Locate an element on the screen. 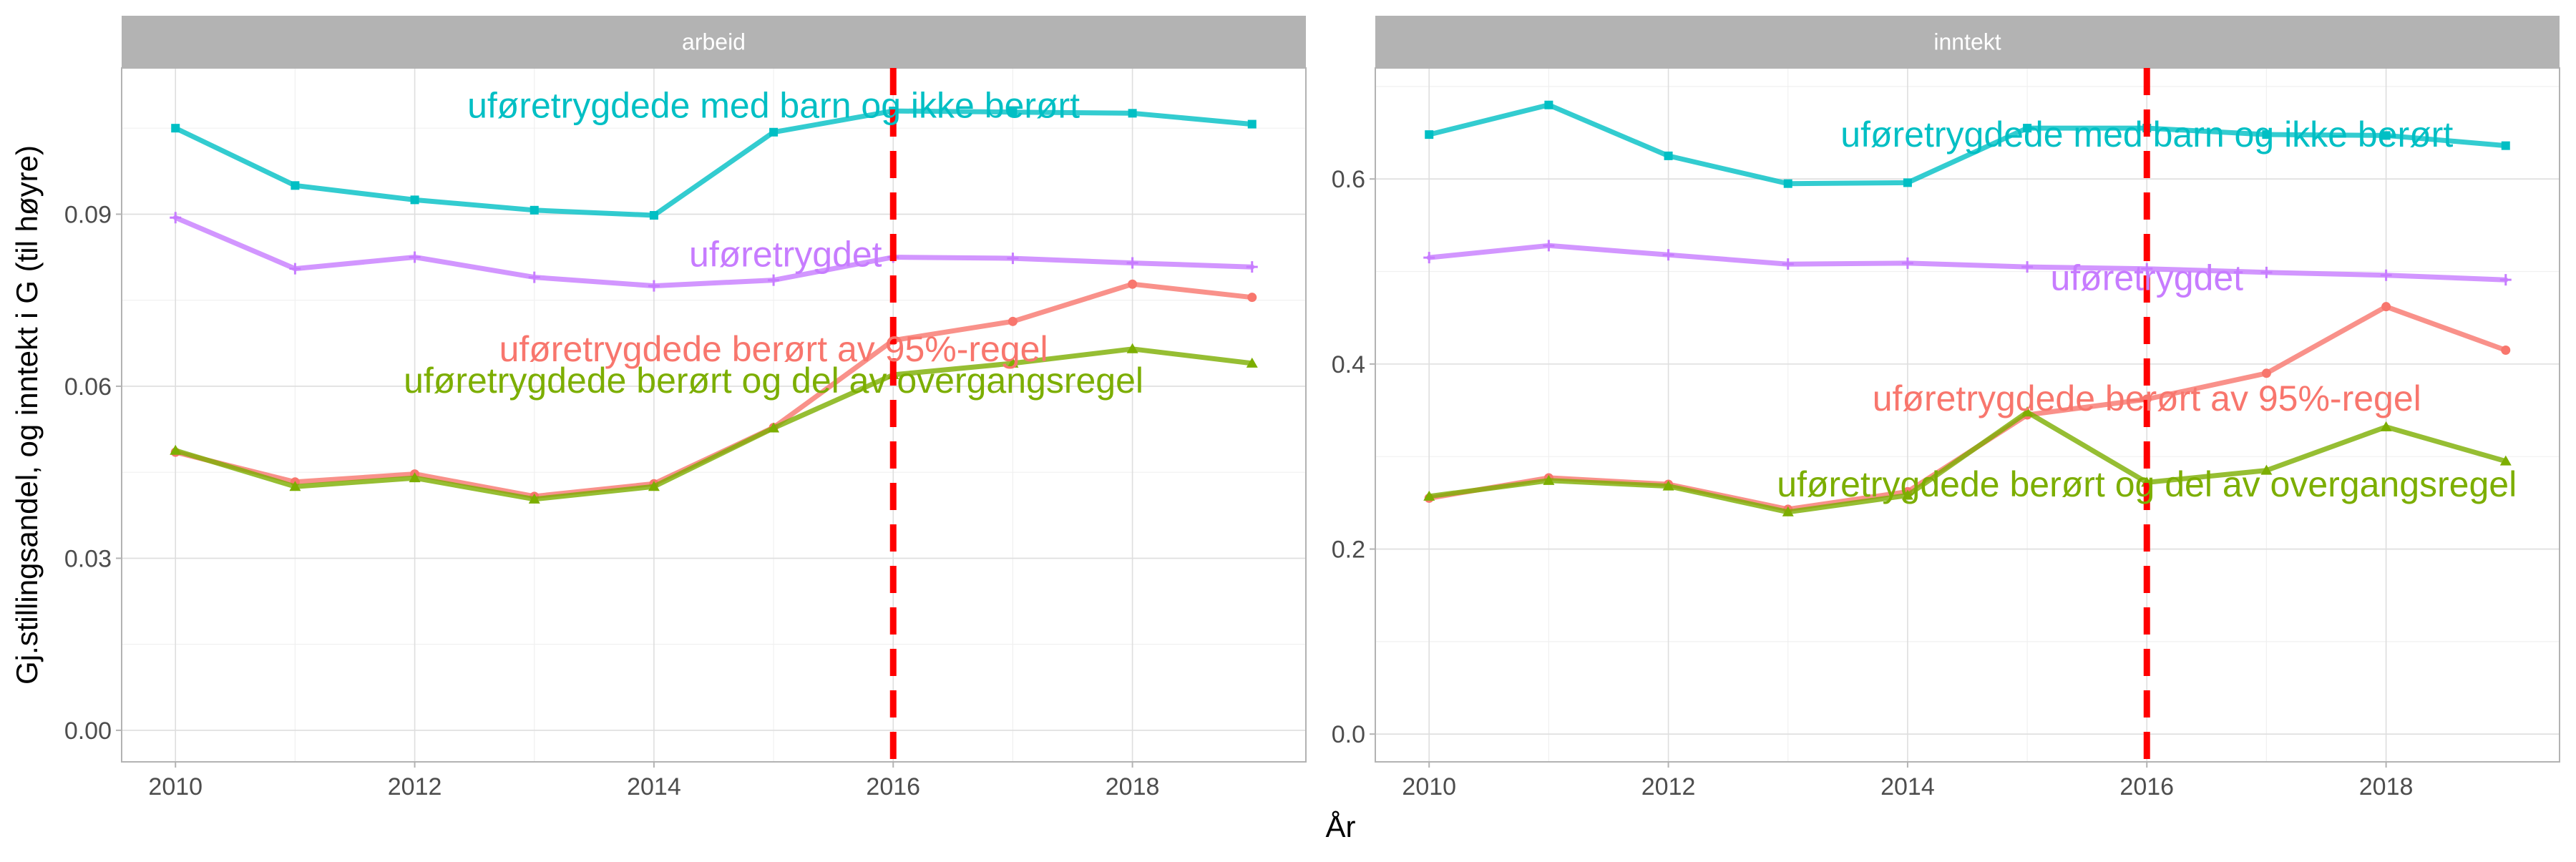 Image resolution: width=2576 pixels, height=862 pixels. y-tick-label: 0.2 is located at coordinates (1348, 550).